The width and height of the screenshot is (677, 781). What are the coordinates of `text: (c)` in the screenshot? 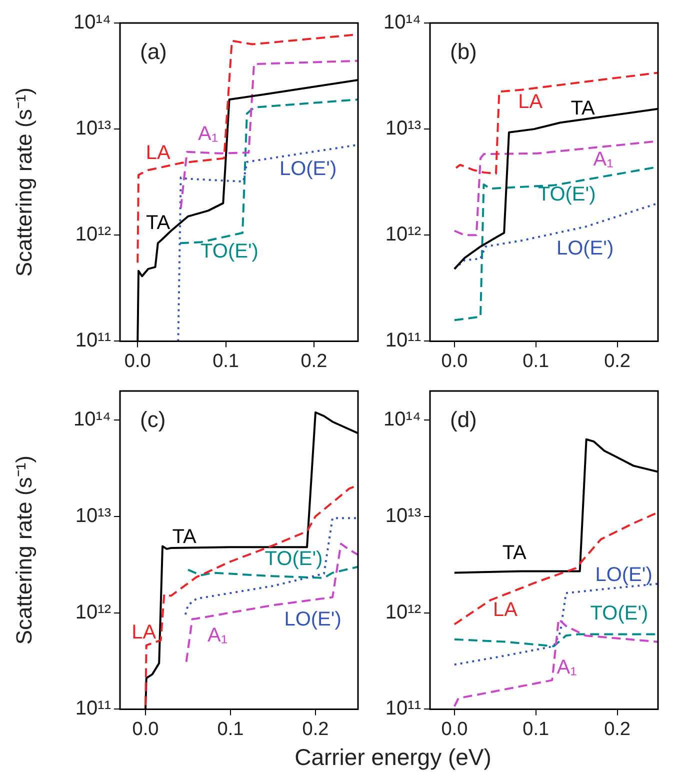 It's located at (153, 419).